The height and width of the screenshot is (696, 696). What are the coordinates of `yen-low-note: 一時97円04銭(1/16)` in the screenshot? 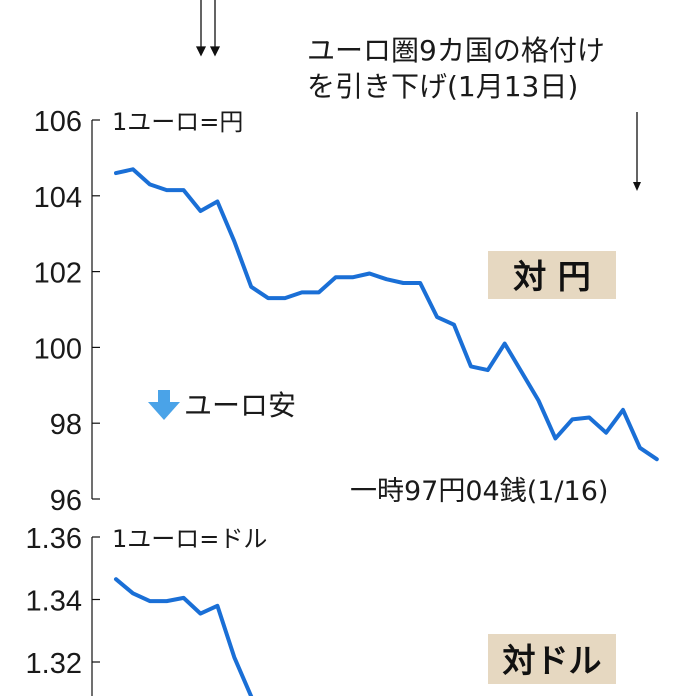 It's located at (479, 491).